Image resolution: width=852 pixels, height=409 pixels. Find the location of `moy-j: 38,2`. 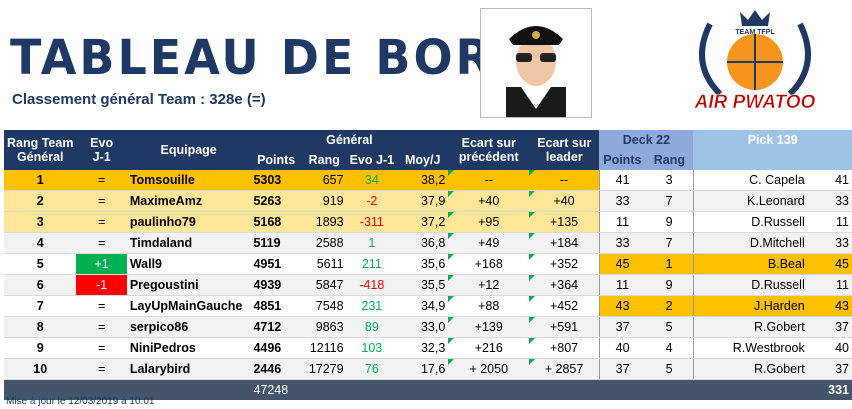

moy-j: 38,2 is located at coordinates (423, 180).